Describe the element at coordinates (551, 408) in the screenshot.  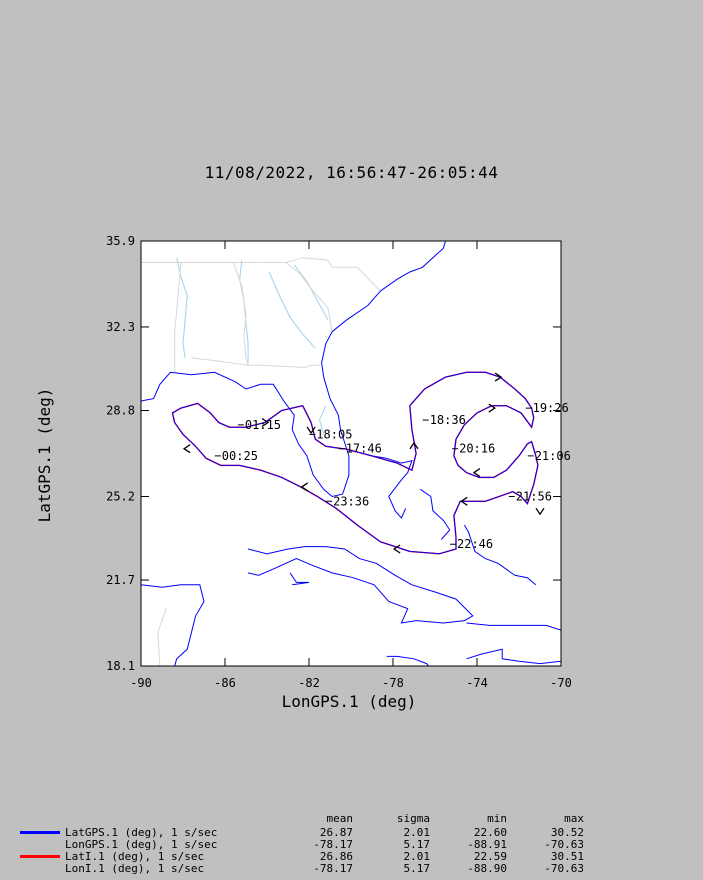
I see `time-label: 19:26` at that location.